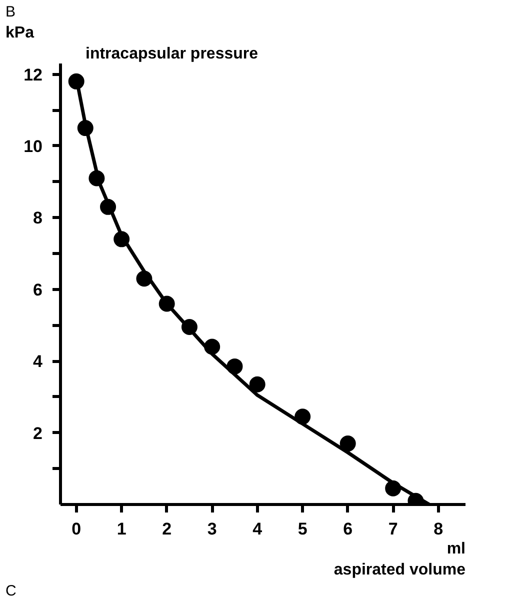 The height and width of the screenshot is (607, 510). Describe the element at coordinates (439, 529) in the screenshot. I see `x-tick-label: 8` at that location.